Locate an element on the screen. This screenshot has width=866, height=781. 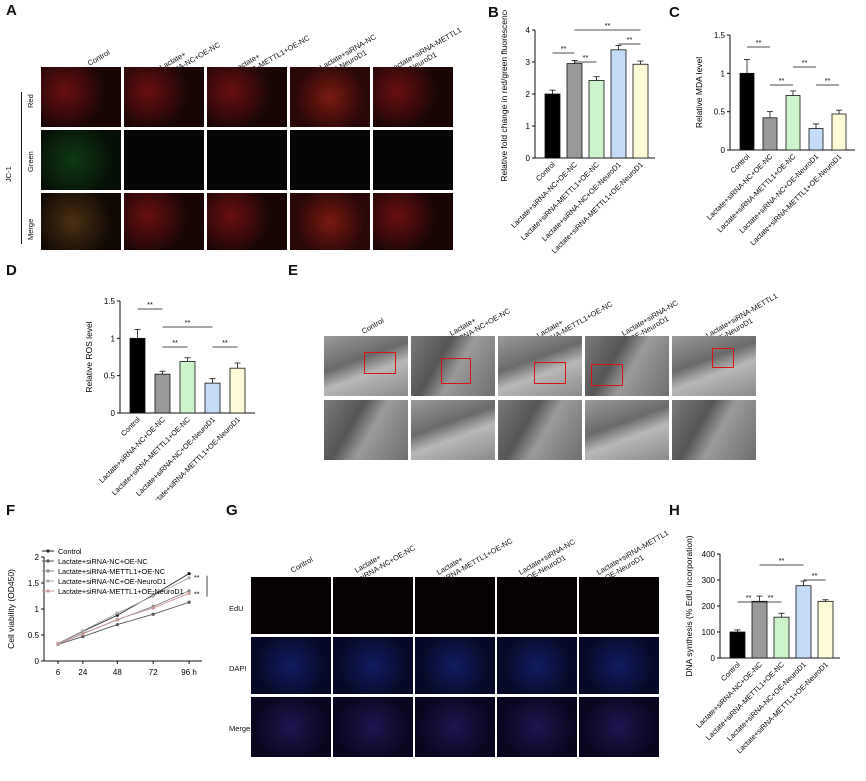
x-tick-label: 24 is located at coordinates (82, 672).